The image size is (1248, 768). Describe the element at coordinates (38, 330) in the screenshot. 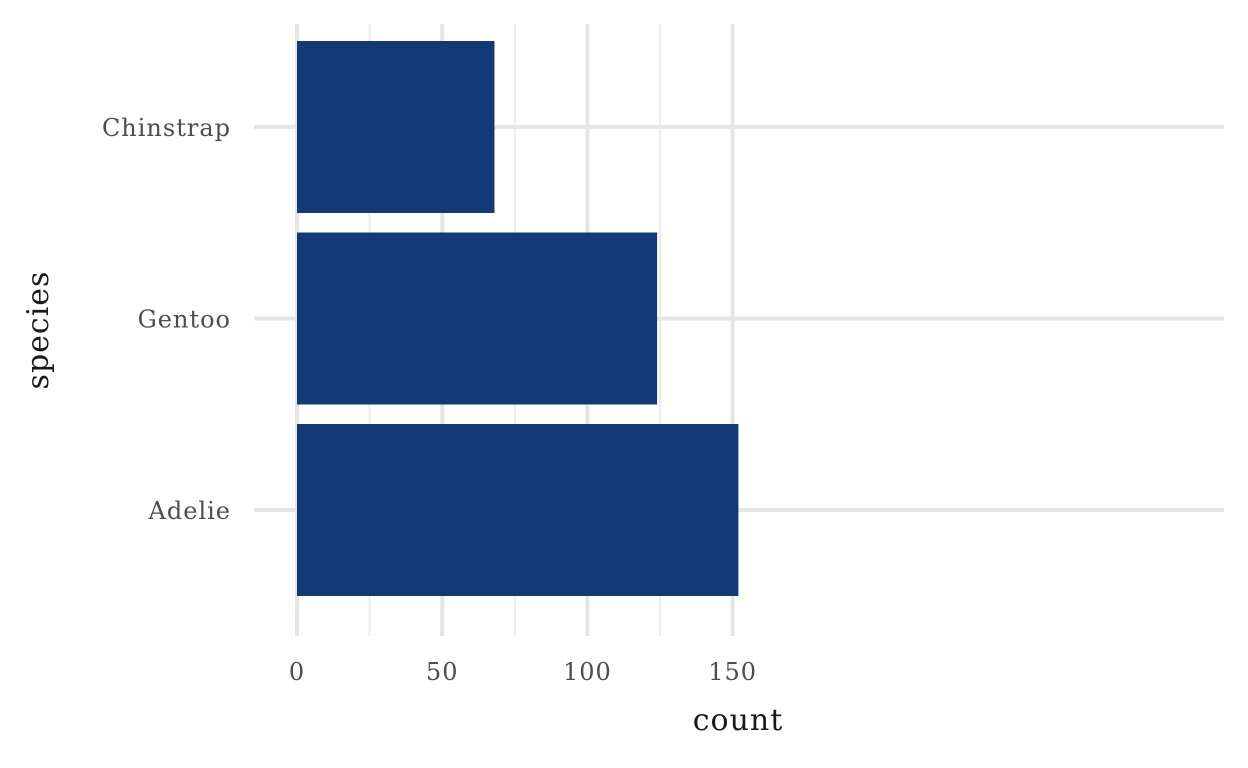

I see `y-axis-title: species` at that location.